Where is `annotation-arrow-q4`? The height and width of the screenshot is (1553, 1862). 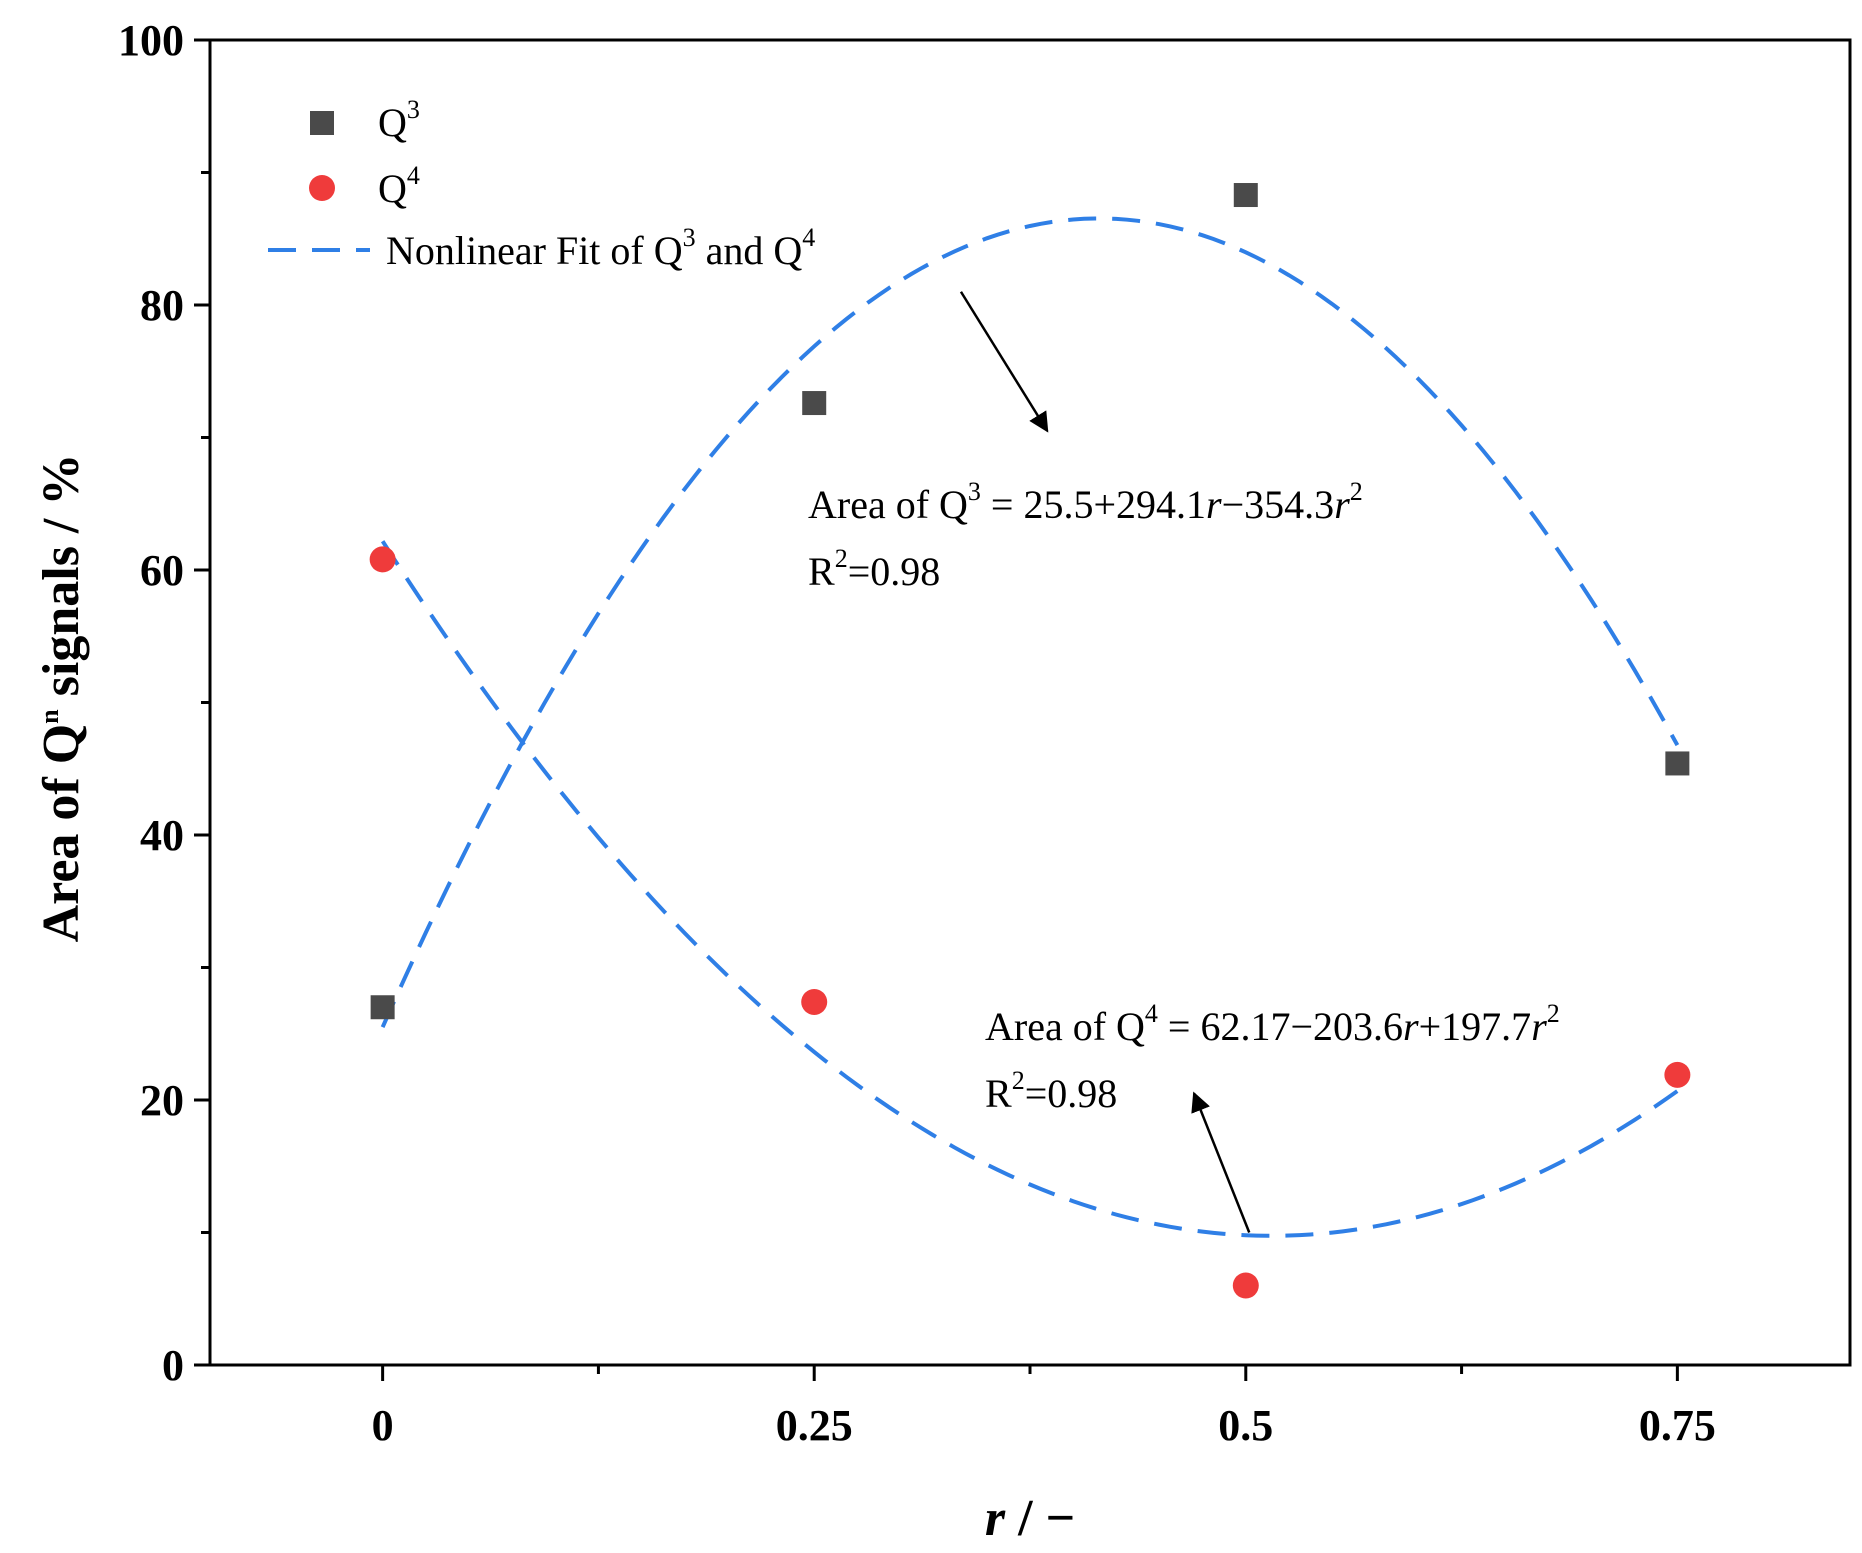
annotation-arrow-q4 is located at coordinates (1221, 1162).